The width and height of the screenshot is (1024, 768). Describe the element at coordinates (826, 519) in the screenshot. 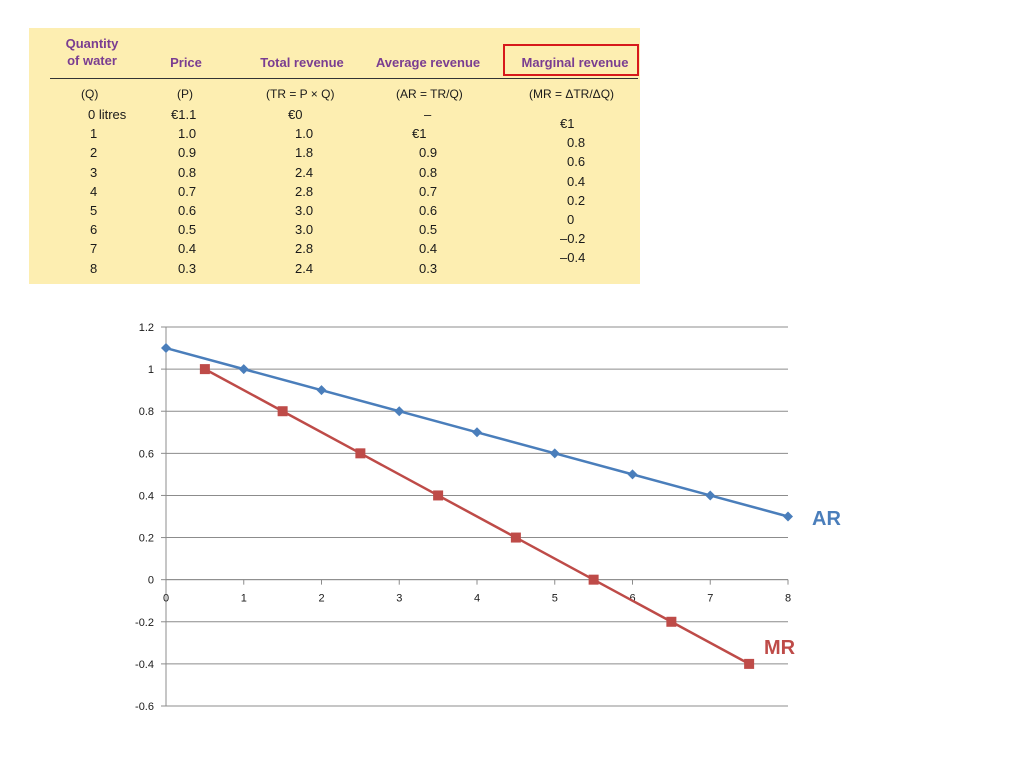

I see `series-label-ar: AR` at that location.